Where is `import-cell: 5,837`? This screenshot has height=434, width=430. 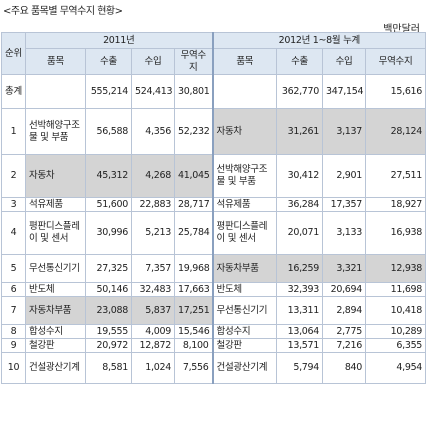
import-cell: 5,837 is located at coordinates (153, 310).